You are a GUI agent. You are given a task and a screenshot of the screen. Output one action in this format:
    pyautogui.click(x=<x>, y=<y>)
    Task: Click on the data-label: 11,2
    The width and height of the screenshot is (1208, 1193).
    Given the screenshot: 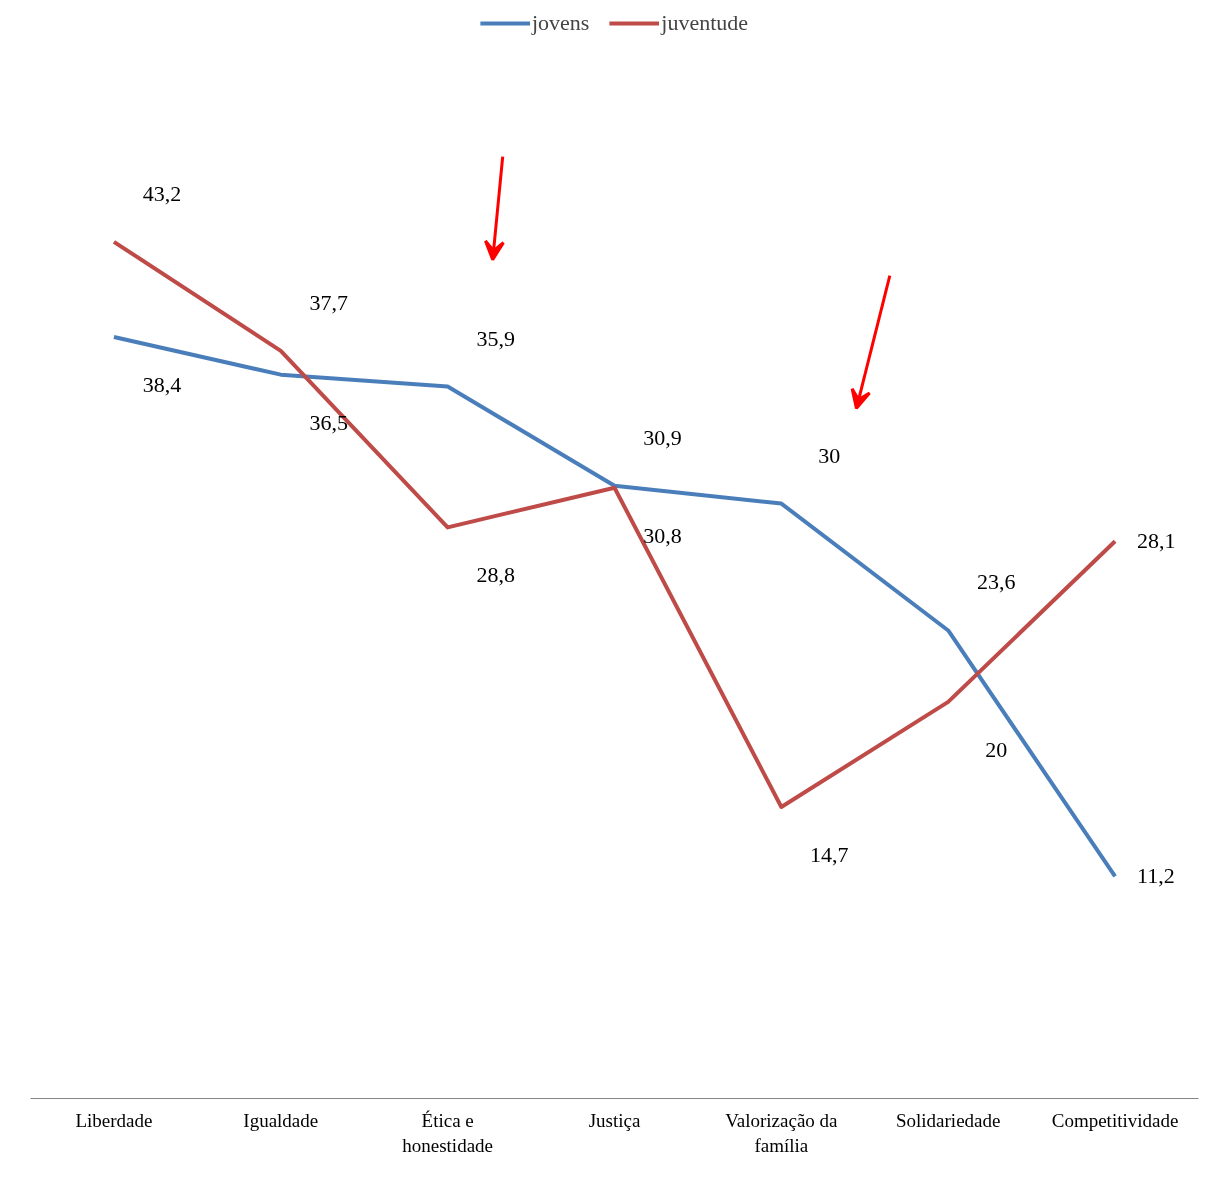 What is the action you would take?
    pyautogui.click(x=1156, y=876)
    